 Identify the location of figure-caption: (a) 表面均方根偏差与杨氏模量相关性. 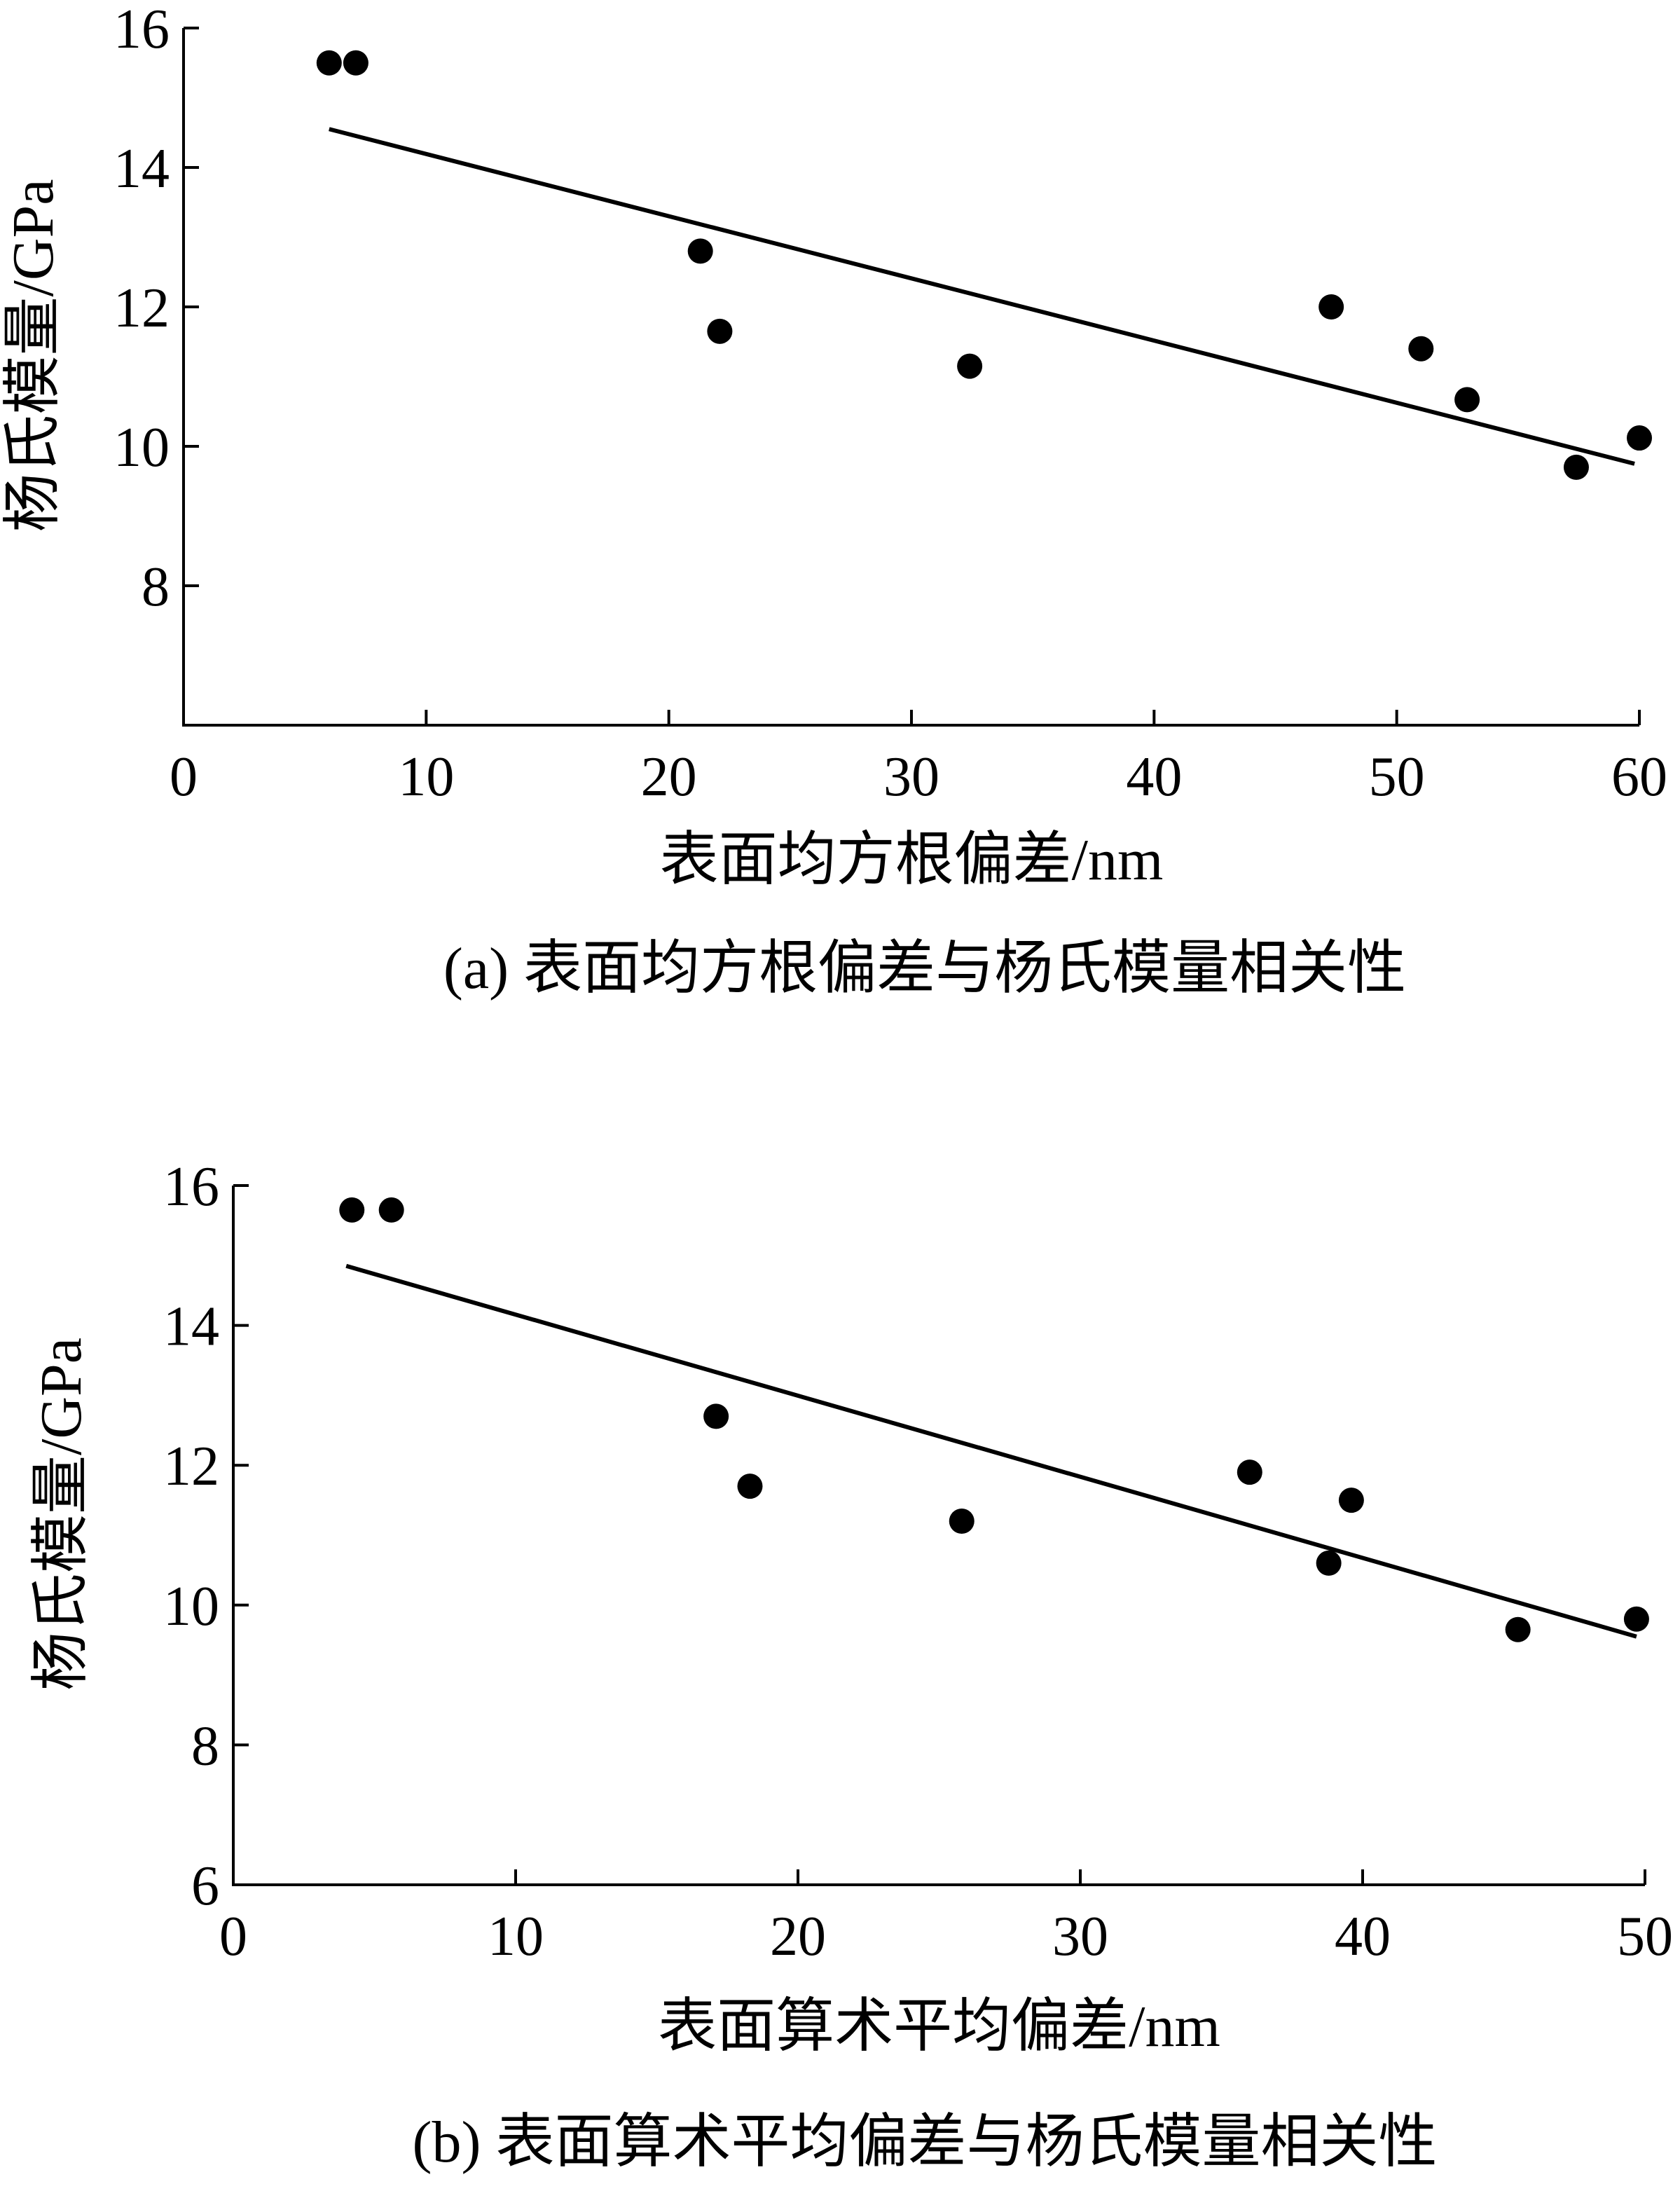
(924, 968).